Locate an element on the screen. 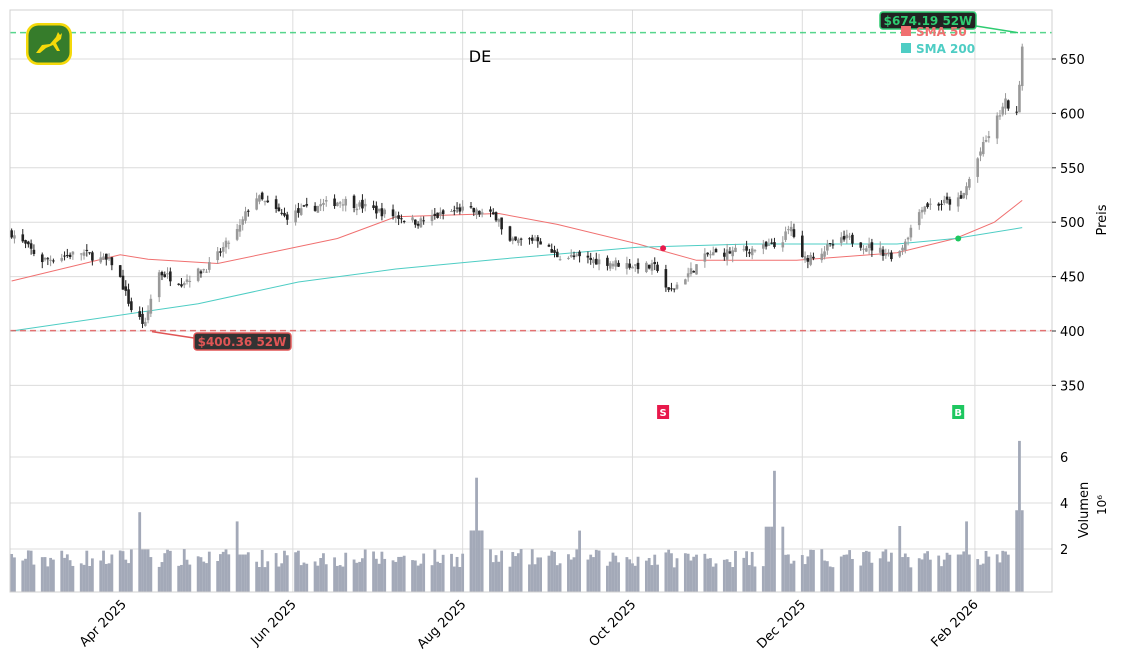 This screenshot has width=1121, height=669. xtick-label: Feb 2026 is located at coordinates (955, 623).